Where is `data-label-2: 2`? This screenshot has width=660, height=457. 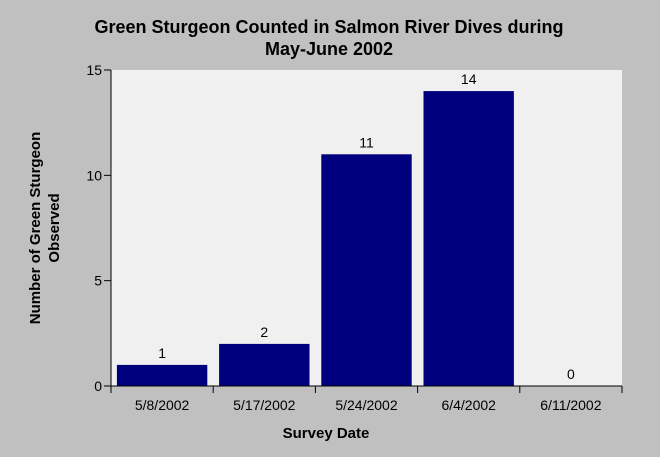
data-label-2: 2 is located at coordinates (264, 332).